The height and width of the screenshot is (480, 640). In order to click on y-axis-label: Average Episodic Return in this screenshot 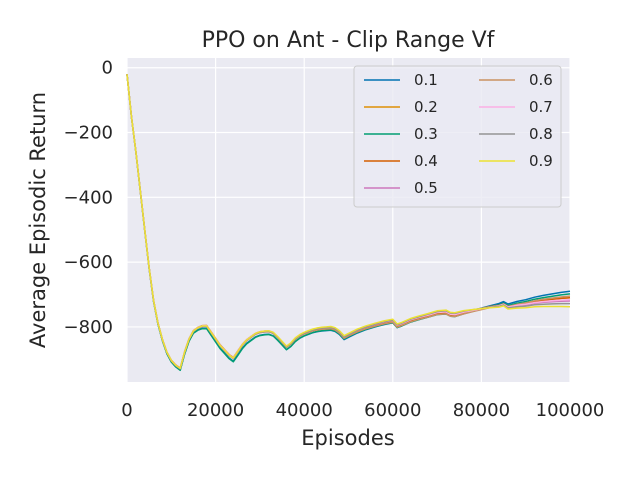, I will do `click(38, 220)`.